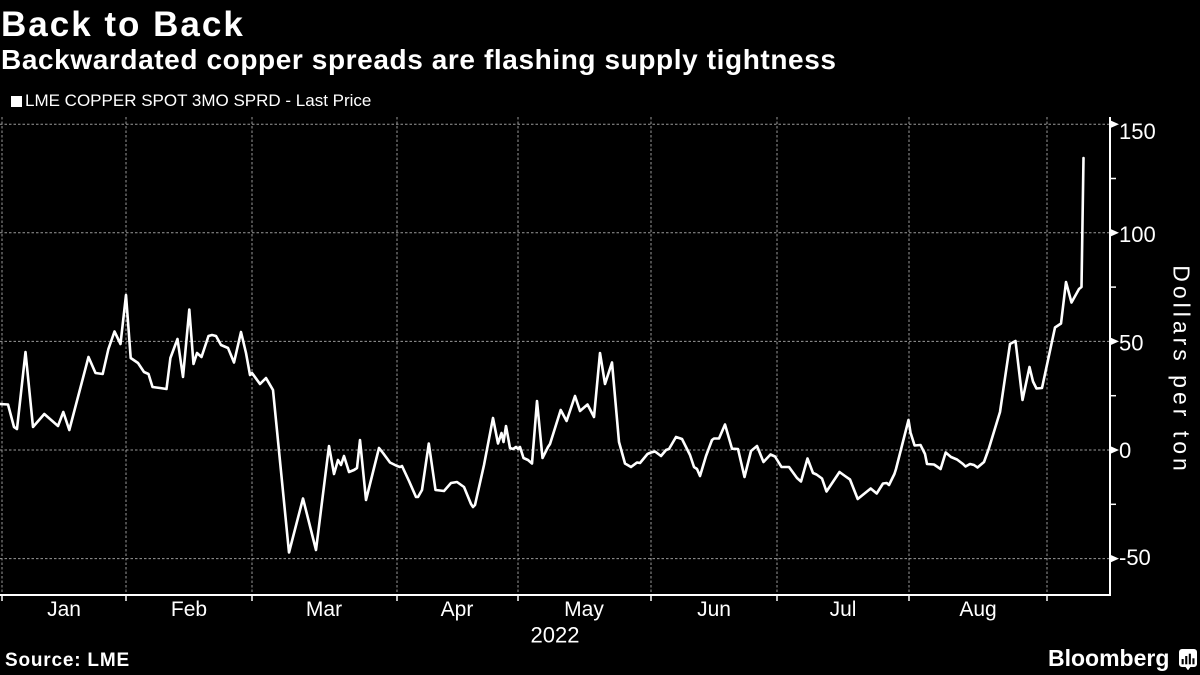 The height and width of the screenshot is (675, 1200). What do you see at coordinates (189, 609) in the screenshot?
I see `svg-text: Feb` at bounding box center [189, 609].